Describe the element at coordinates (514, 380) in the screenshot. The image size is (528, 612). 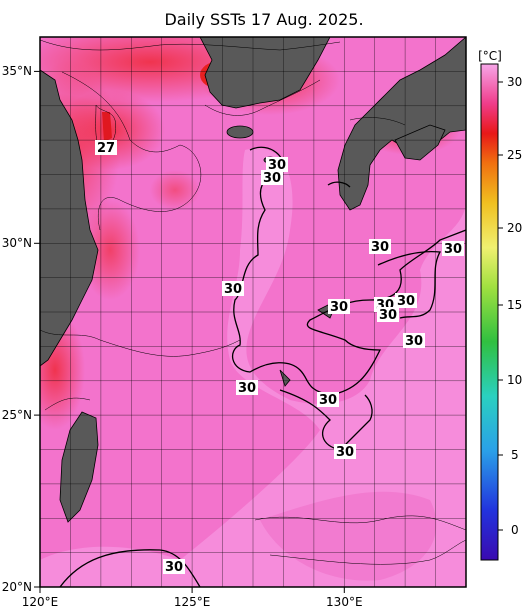
I see `colorbar-tick: 10` at that location.